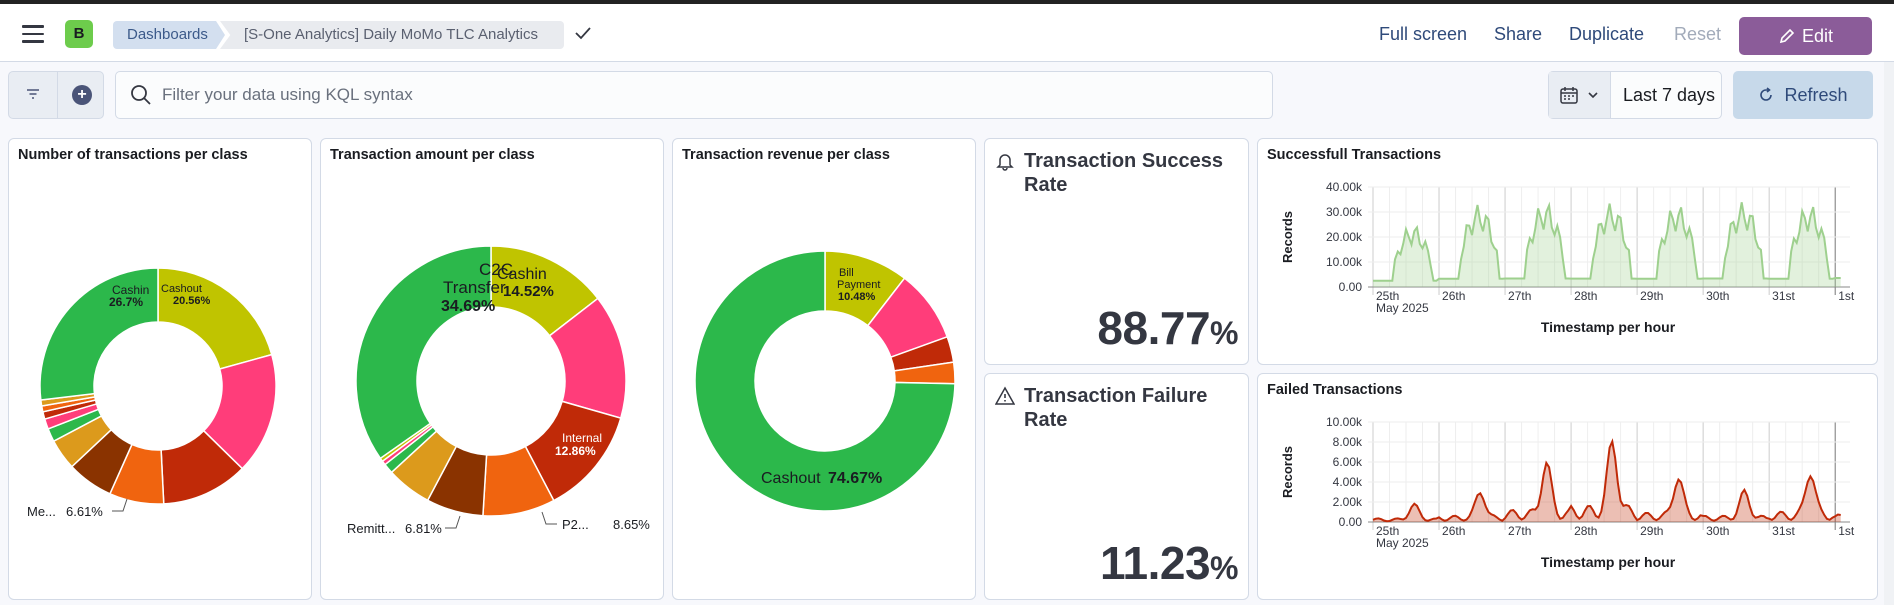 Image resolution: width=1894 pixels, height=605 pixels. I want to click on metric-title: Transaction Success Rate, so click(1123, 173).